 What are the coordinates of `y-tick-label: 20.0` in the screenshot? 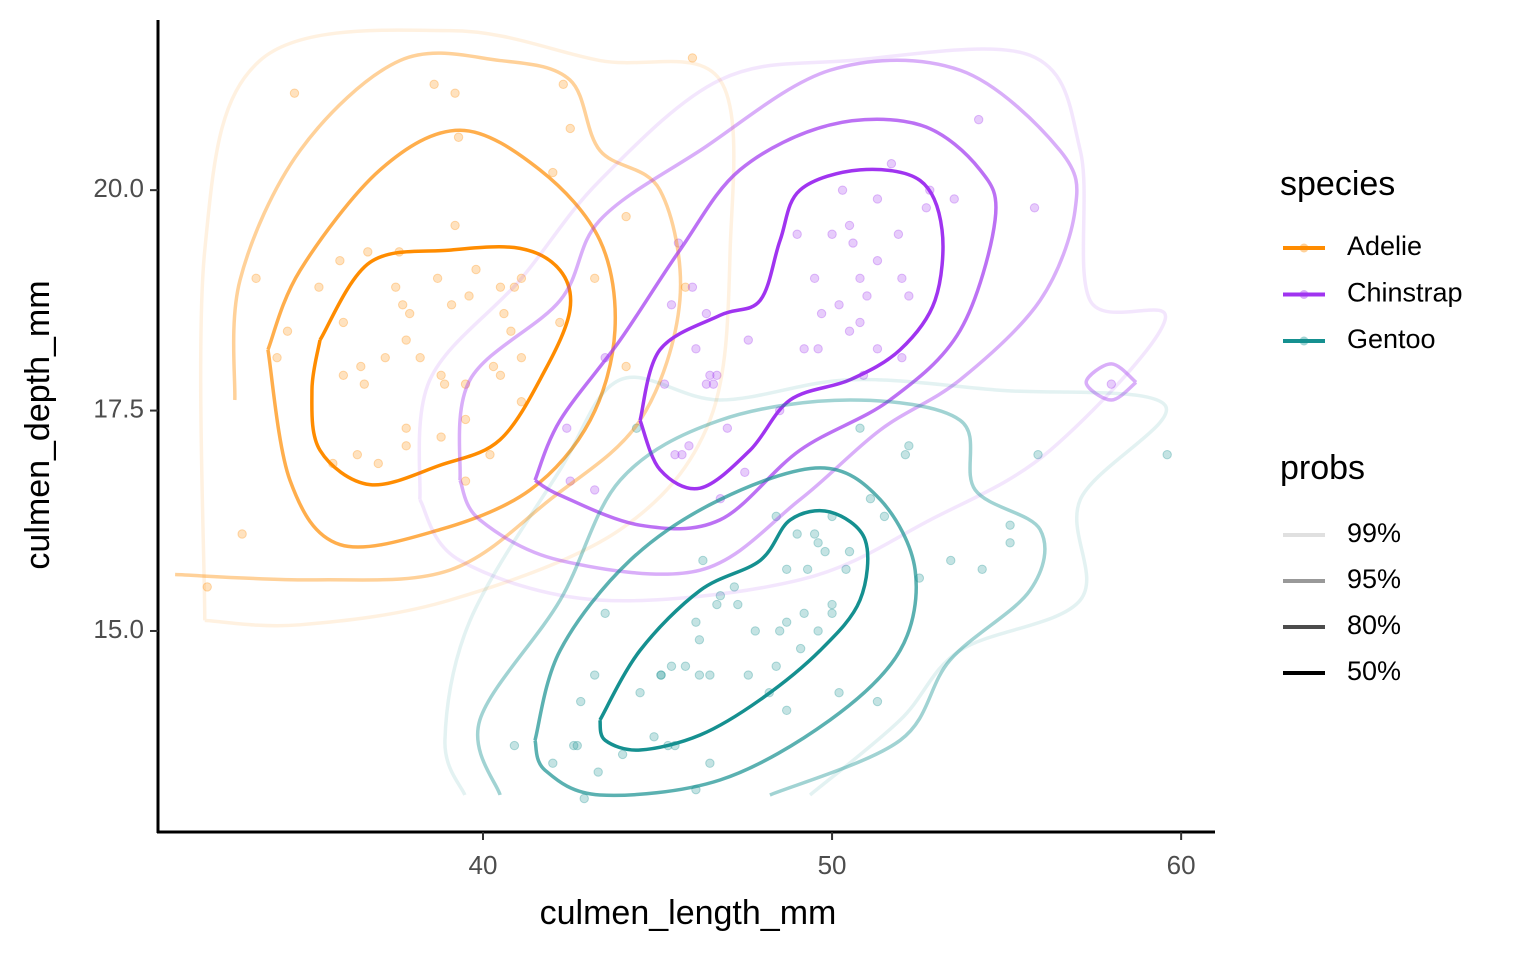 It's located at (118, 188).